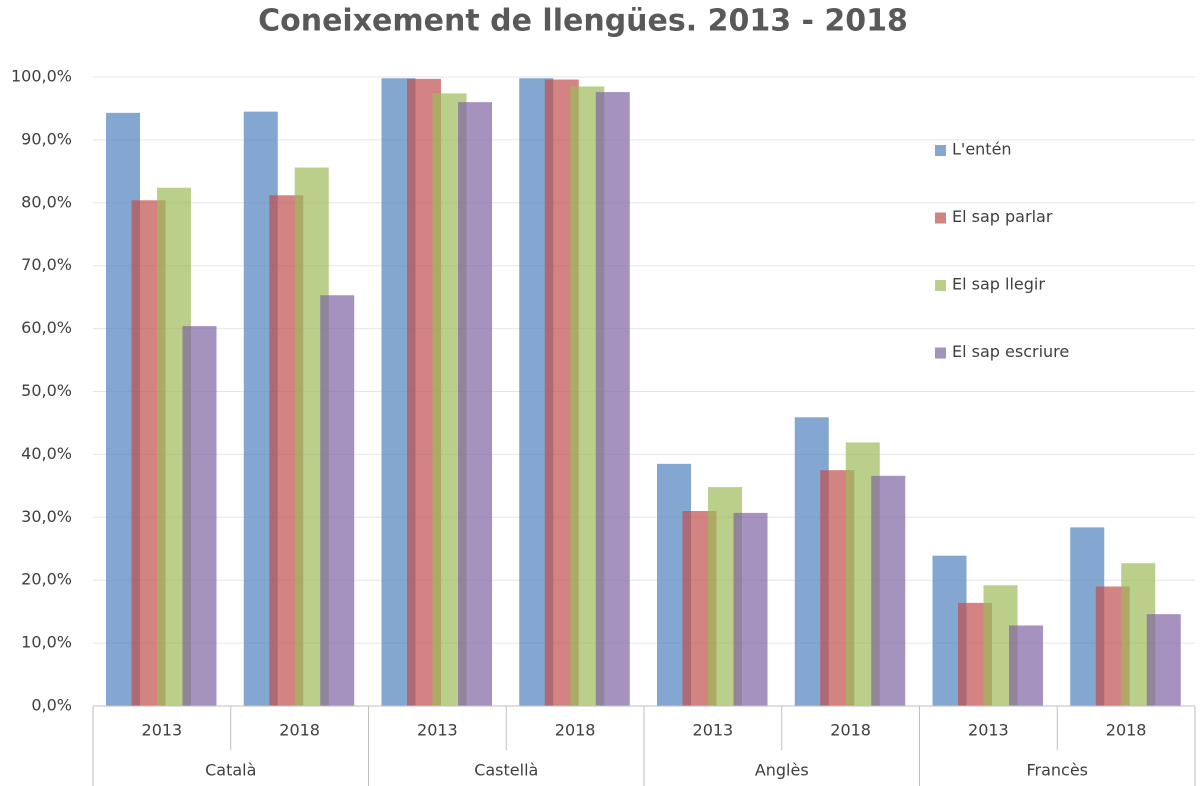  I want to click on y-tick-label: 0,0%, so click(51, 705).